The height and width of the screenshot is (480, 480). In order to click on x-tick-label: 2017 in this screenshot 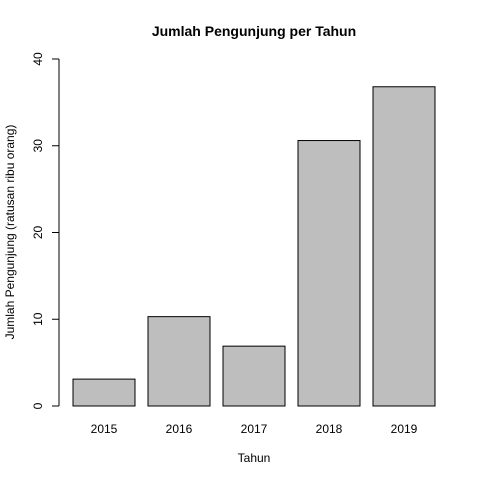, I will do `click(254, 429)`.